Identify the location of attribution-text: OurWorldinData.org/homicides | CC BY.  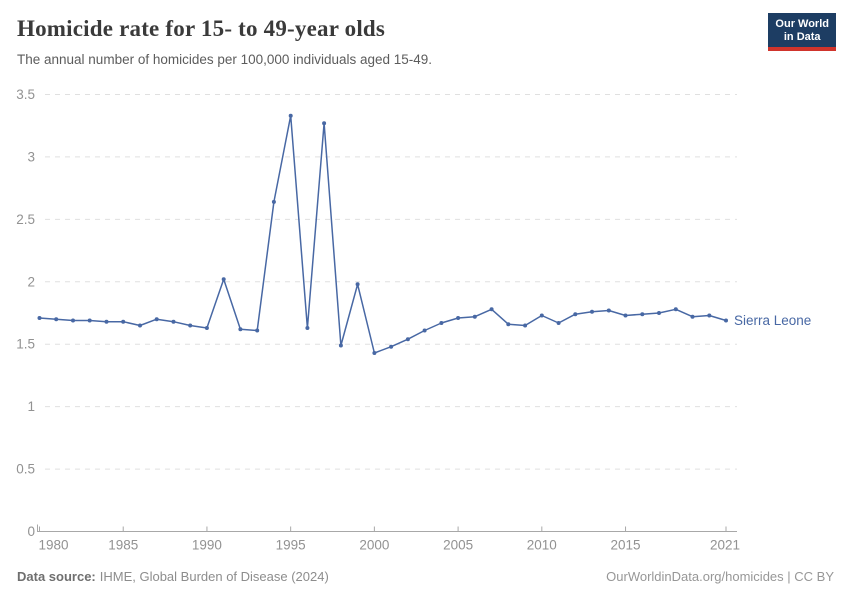
(720, 576).